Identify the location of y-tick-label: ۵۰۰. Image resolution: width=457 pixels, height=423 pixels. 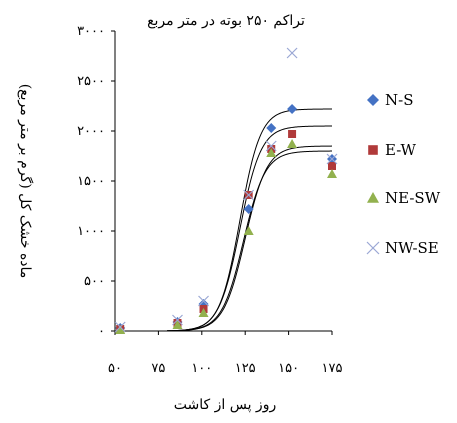
(94, 281).